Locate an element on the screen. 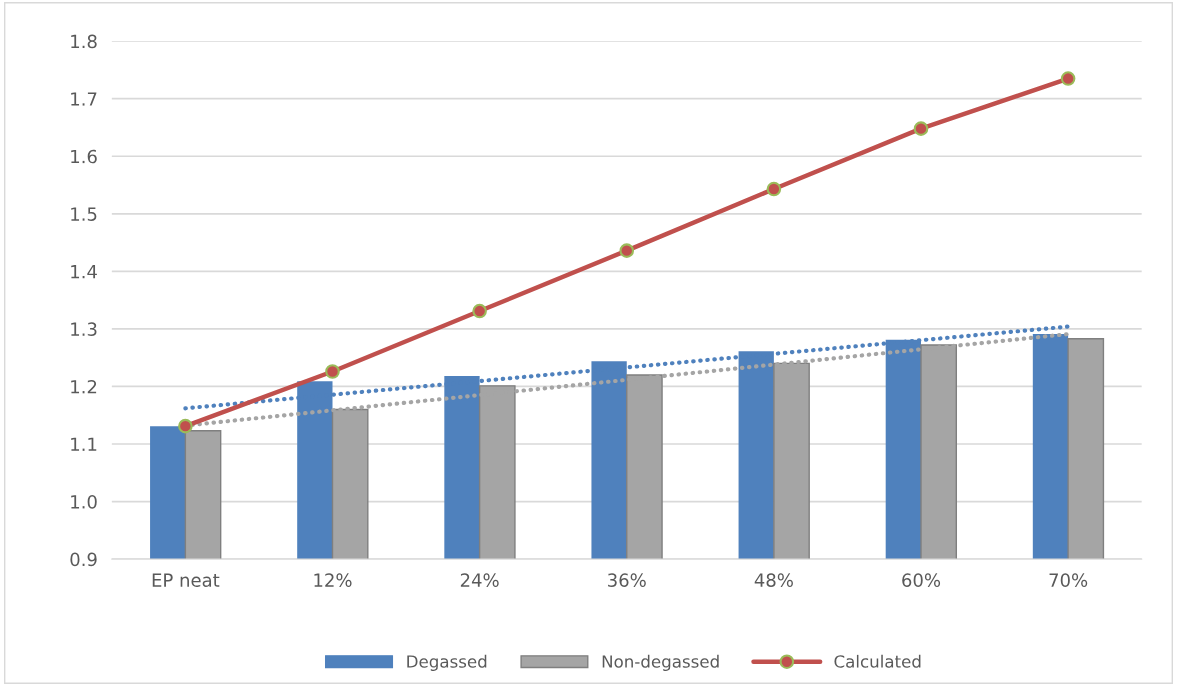 The image size is (1177, 686). y-tick-label: 1.5 is located at coordinates (84, 214).